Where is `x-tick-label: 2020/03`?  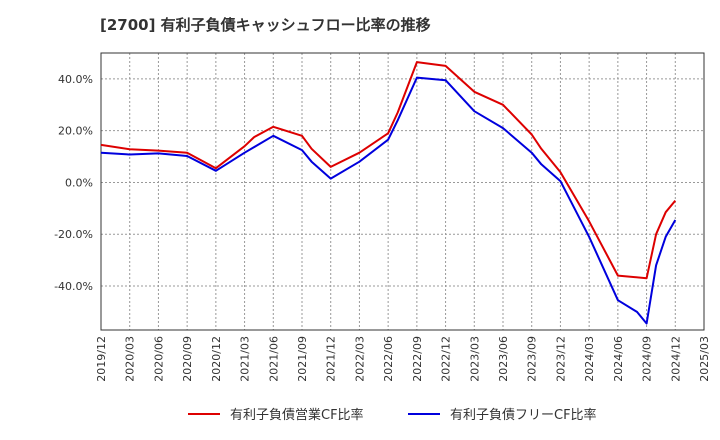
x-tick-label: 2020/03 is located at coordinates (130, 359).